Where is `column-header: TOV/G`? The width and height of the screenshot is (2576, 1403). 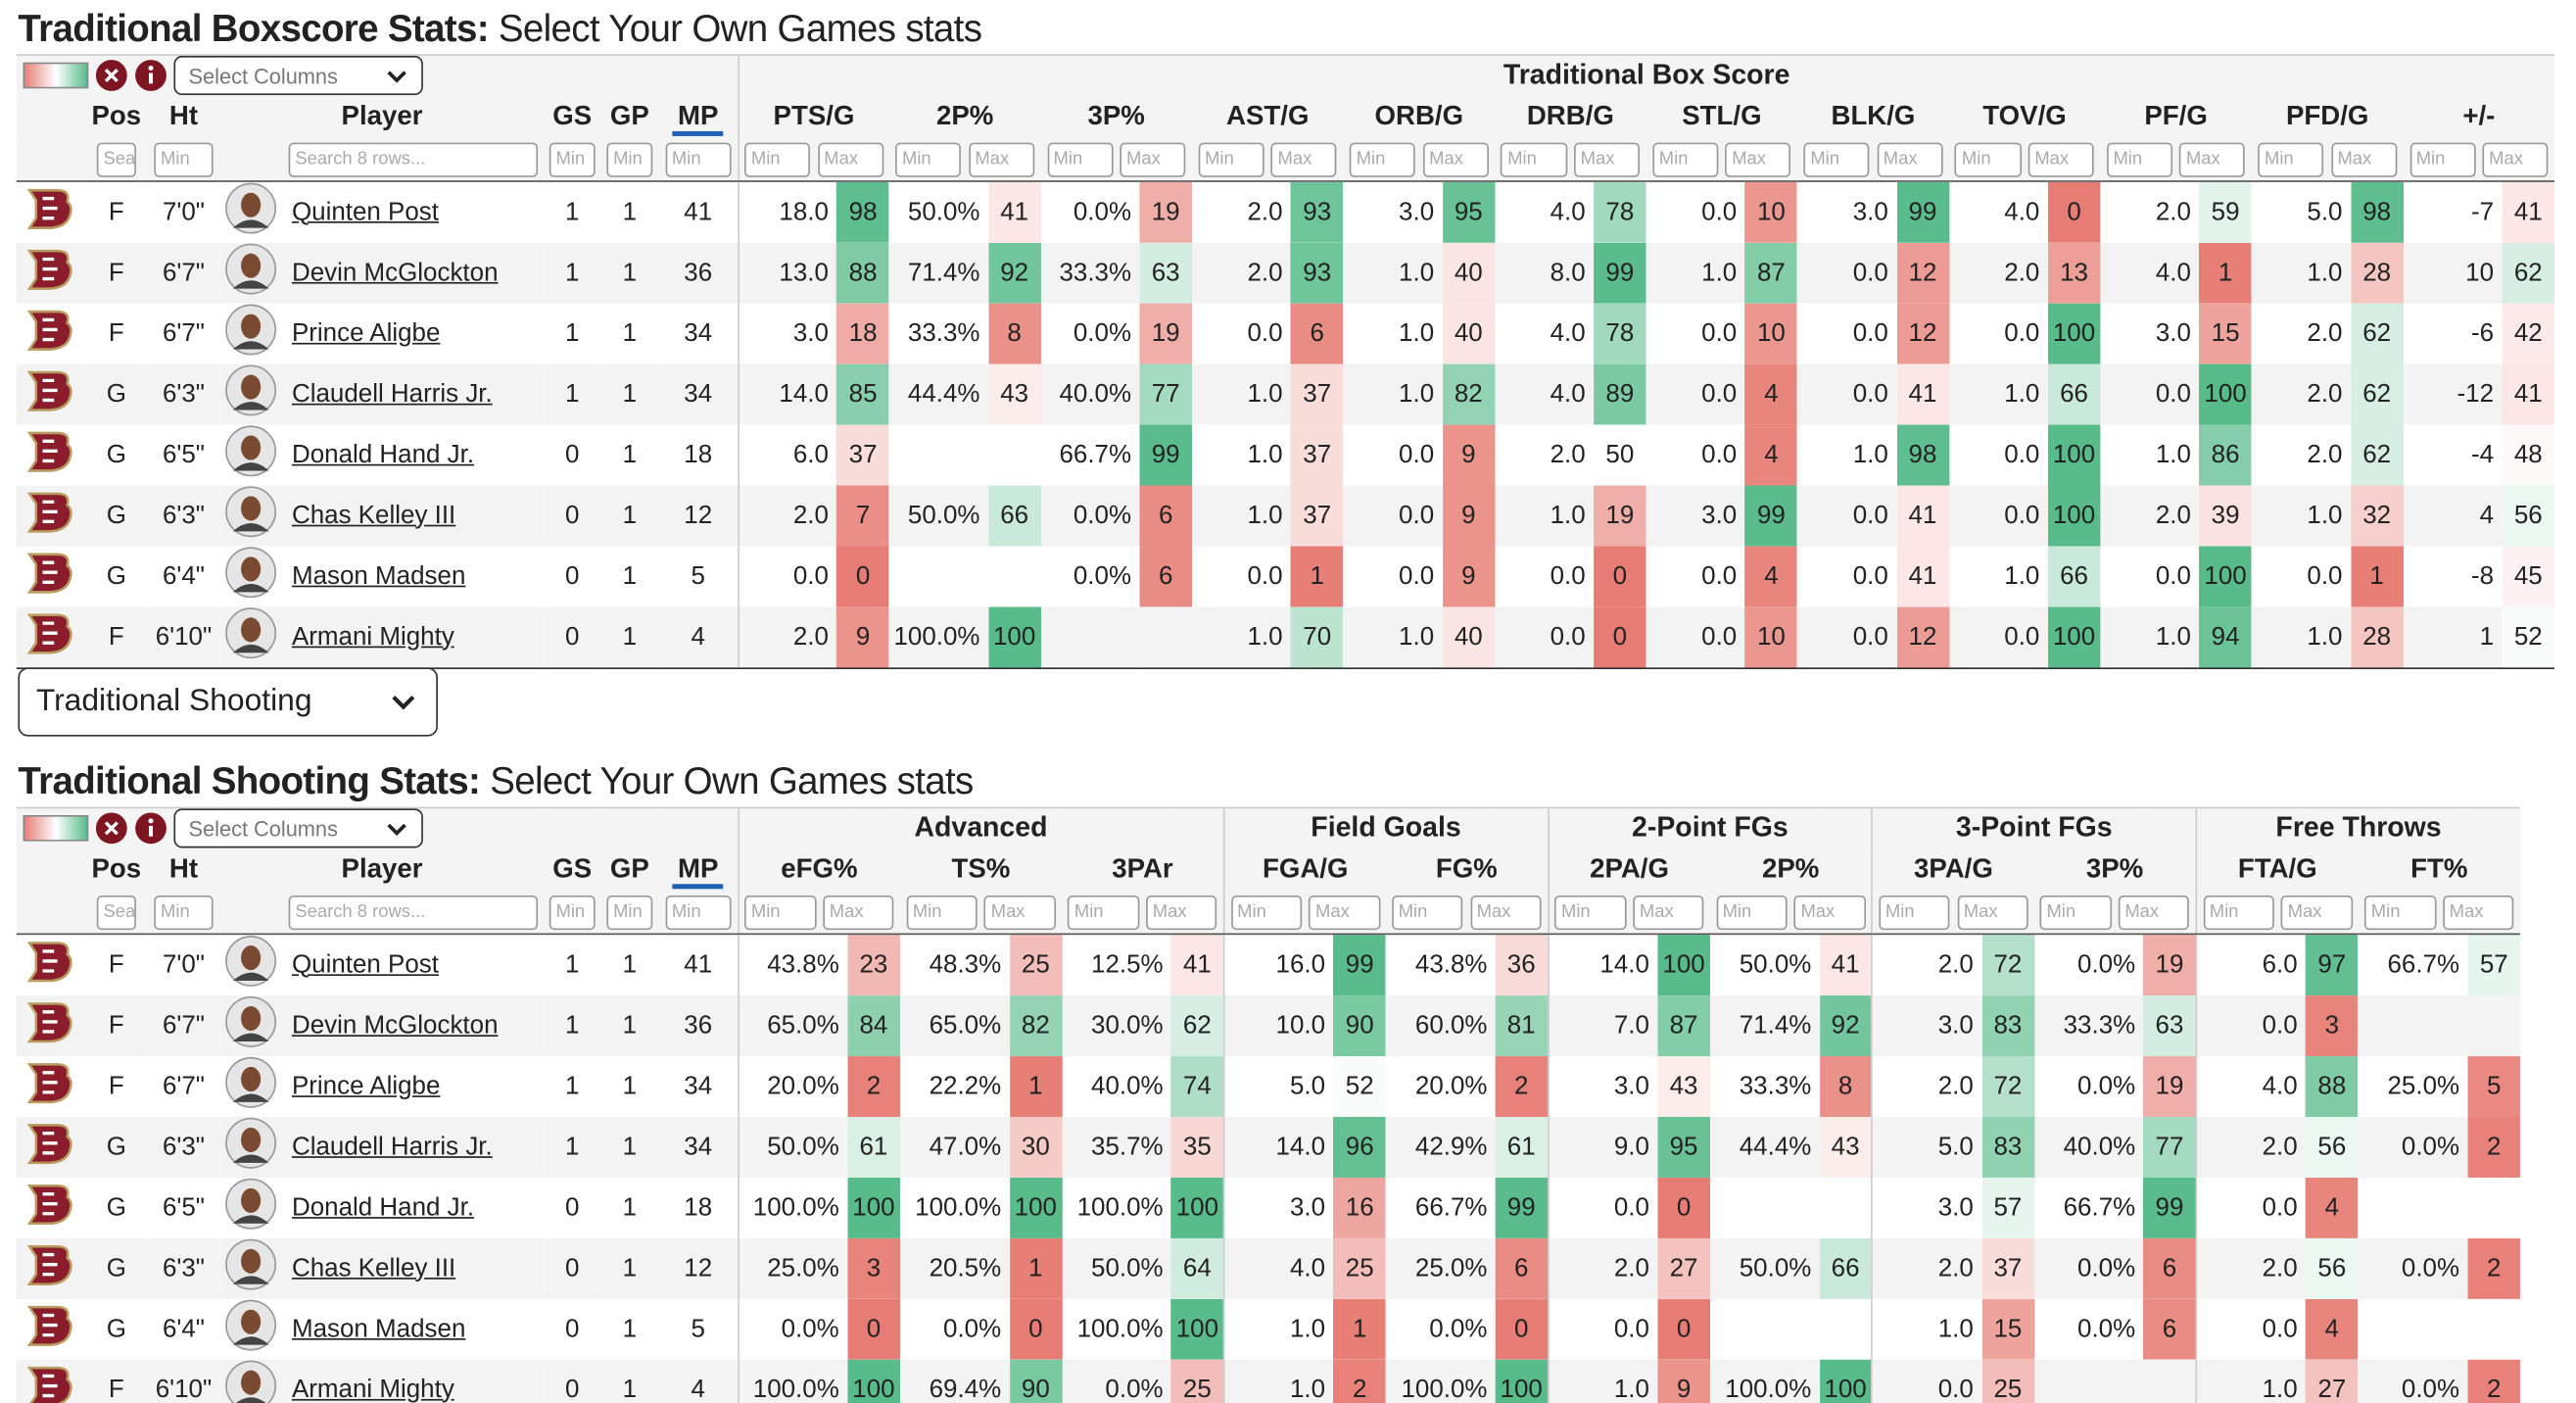 column-header: TOV/G is located at coordinates (2025, 116).